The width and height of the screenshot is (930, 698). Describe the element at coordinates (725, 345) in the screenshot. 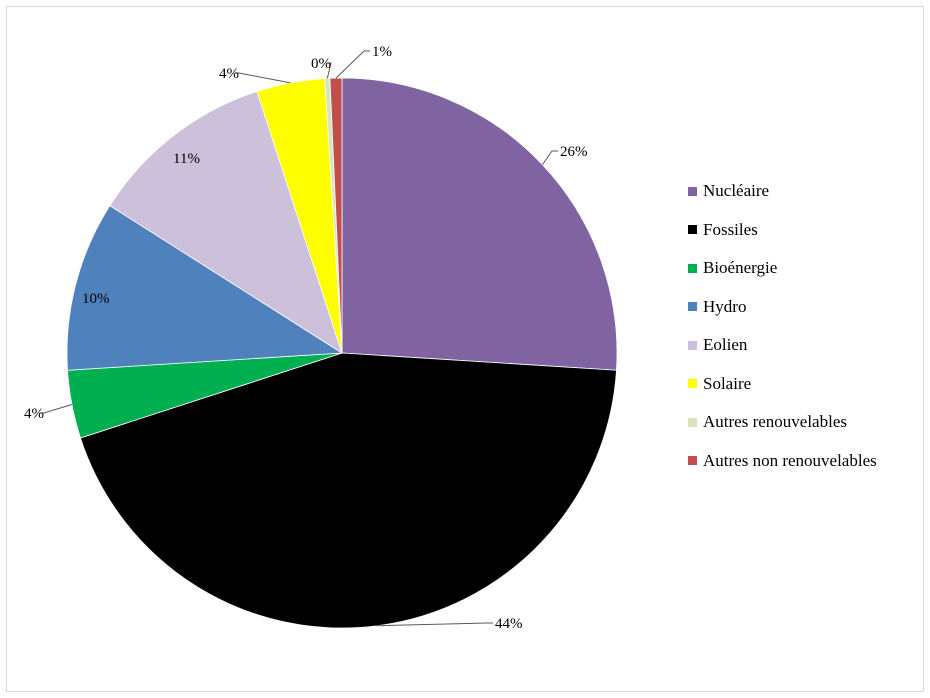

I see `legend-label: Eolien` at that location.